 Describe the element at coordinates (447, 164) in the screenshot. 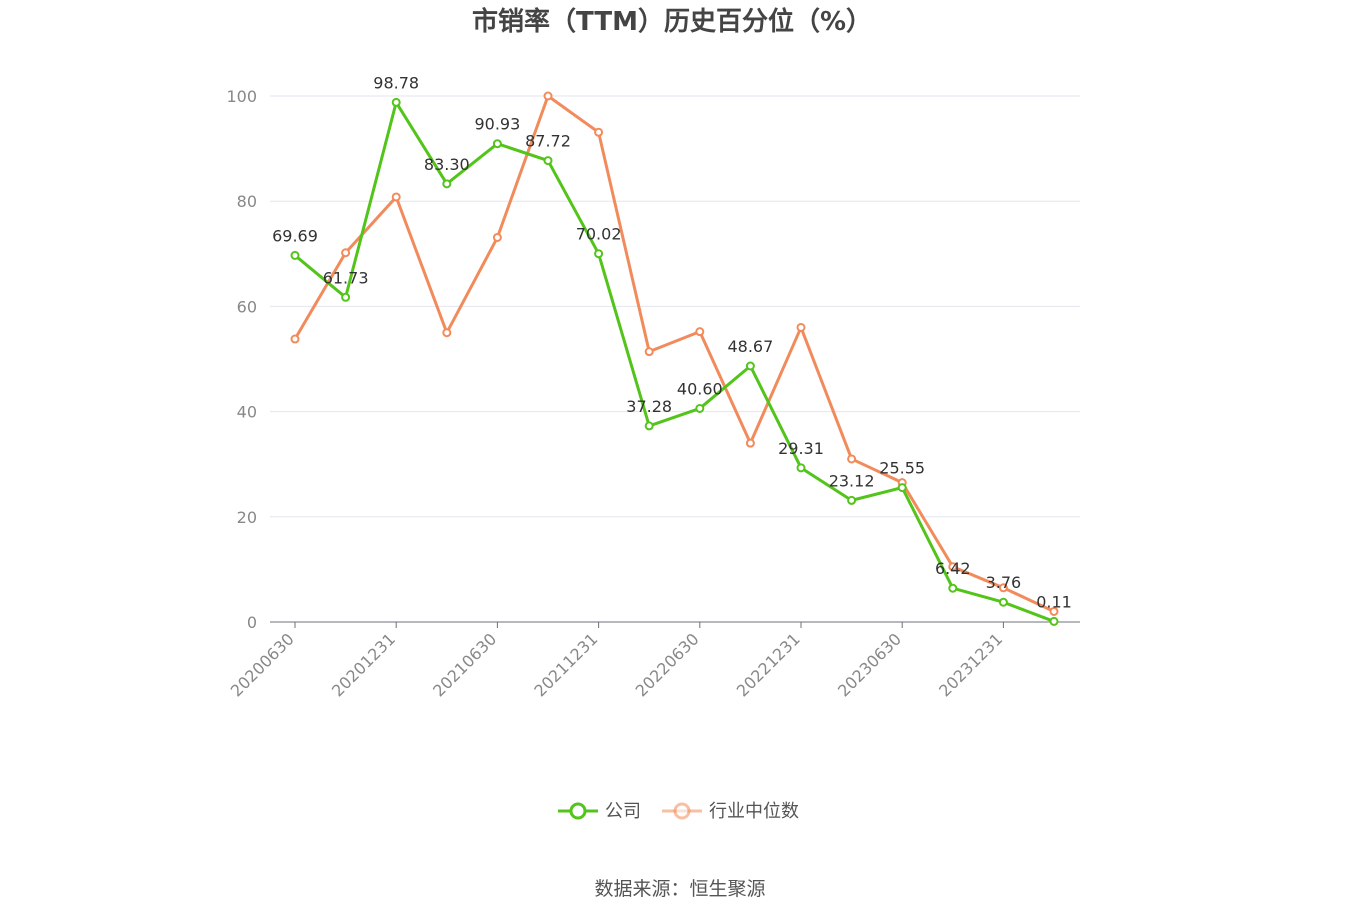

I see `company-data-label: 83.30` at that location.